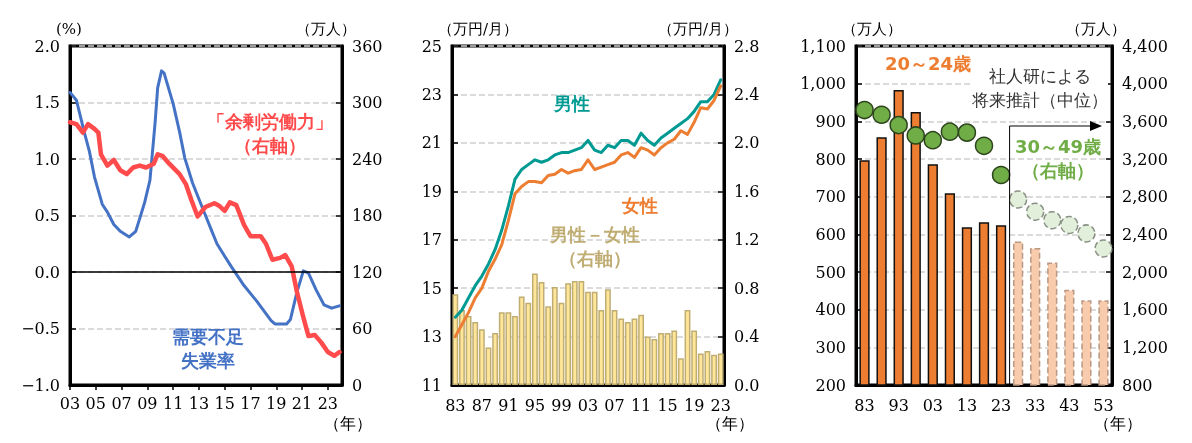  Describe the element at coordinates (47, 102) in the screenshot. I see `y-tick-label: 1.5` at that location.